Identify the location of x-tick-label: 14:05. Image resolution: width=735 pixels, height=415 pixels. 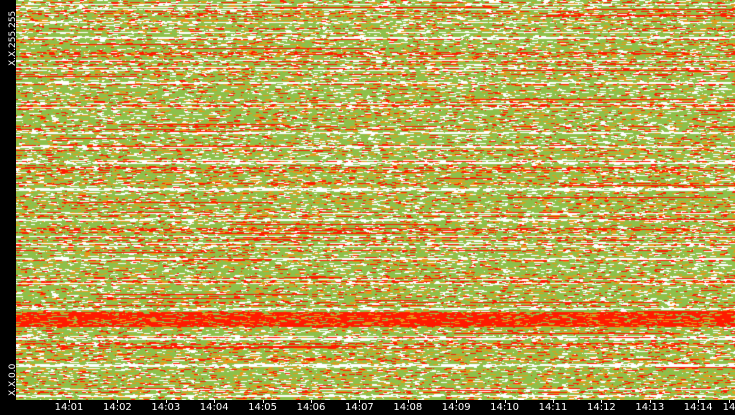
(263, 407).